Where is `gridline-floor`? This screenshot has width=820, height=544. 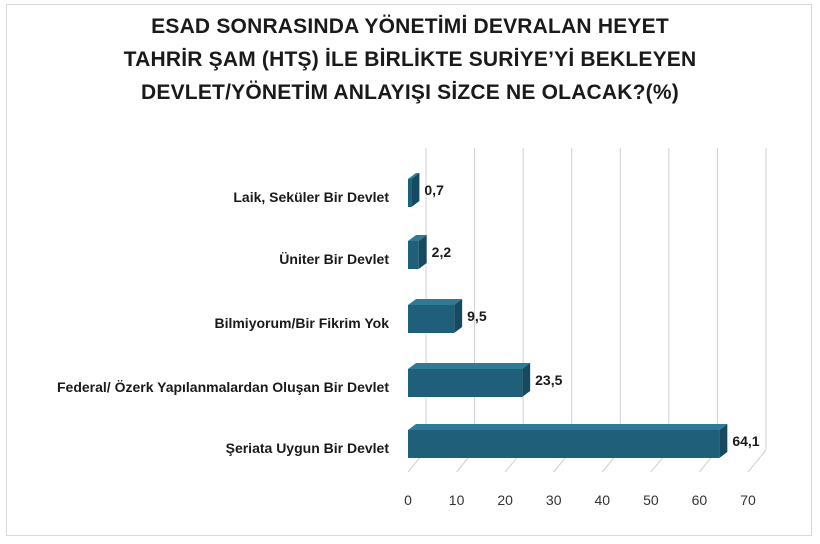 gridline-floor is located at coordinates (757, 461).